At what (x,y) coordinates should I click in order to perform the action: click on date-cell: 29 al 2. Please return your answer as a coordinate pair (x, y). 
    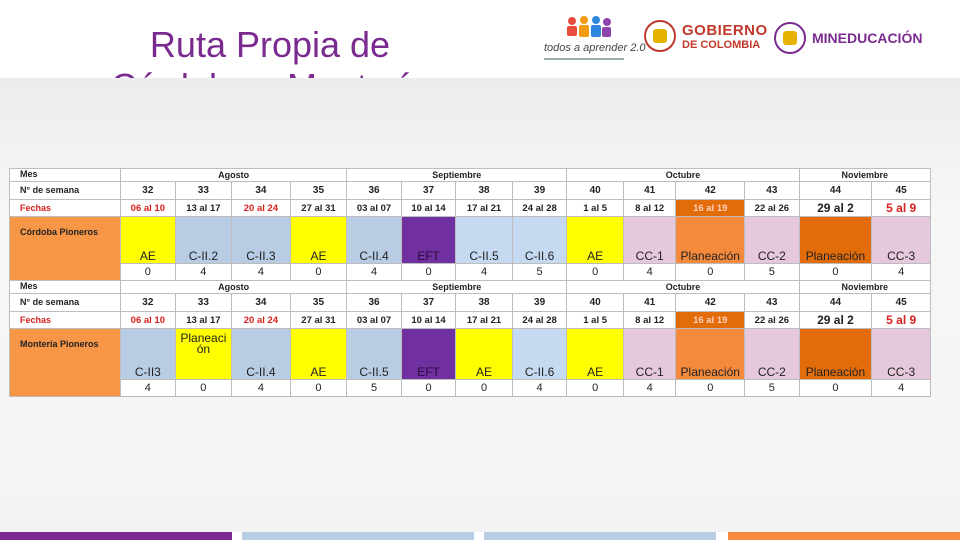
    Looking at the image, I should click on (835, 208).